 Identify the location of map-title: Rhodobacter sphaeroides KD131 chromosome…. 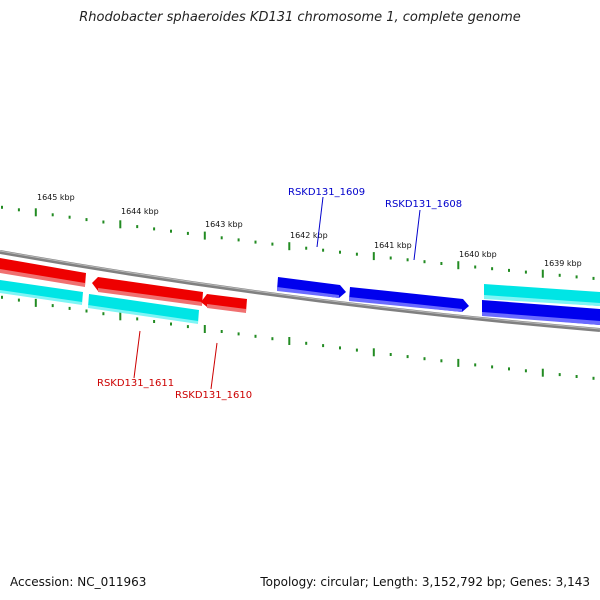
(300, 17).